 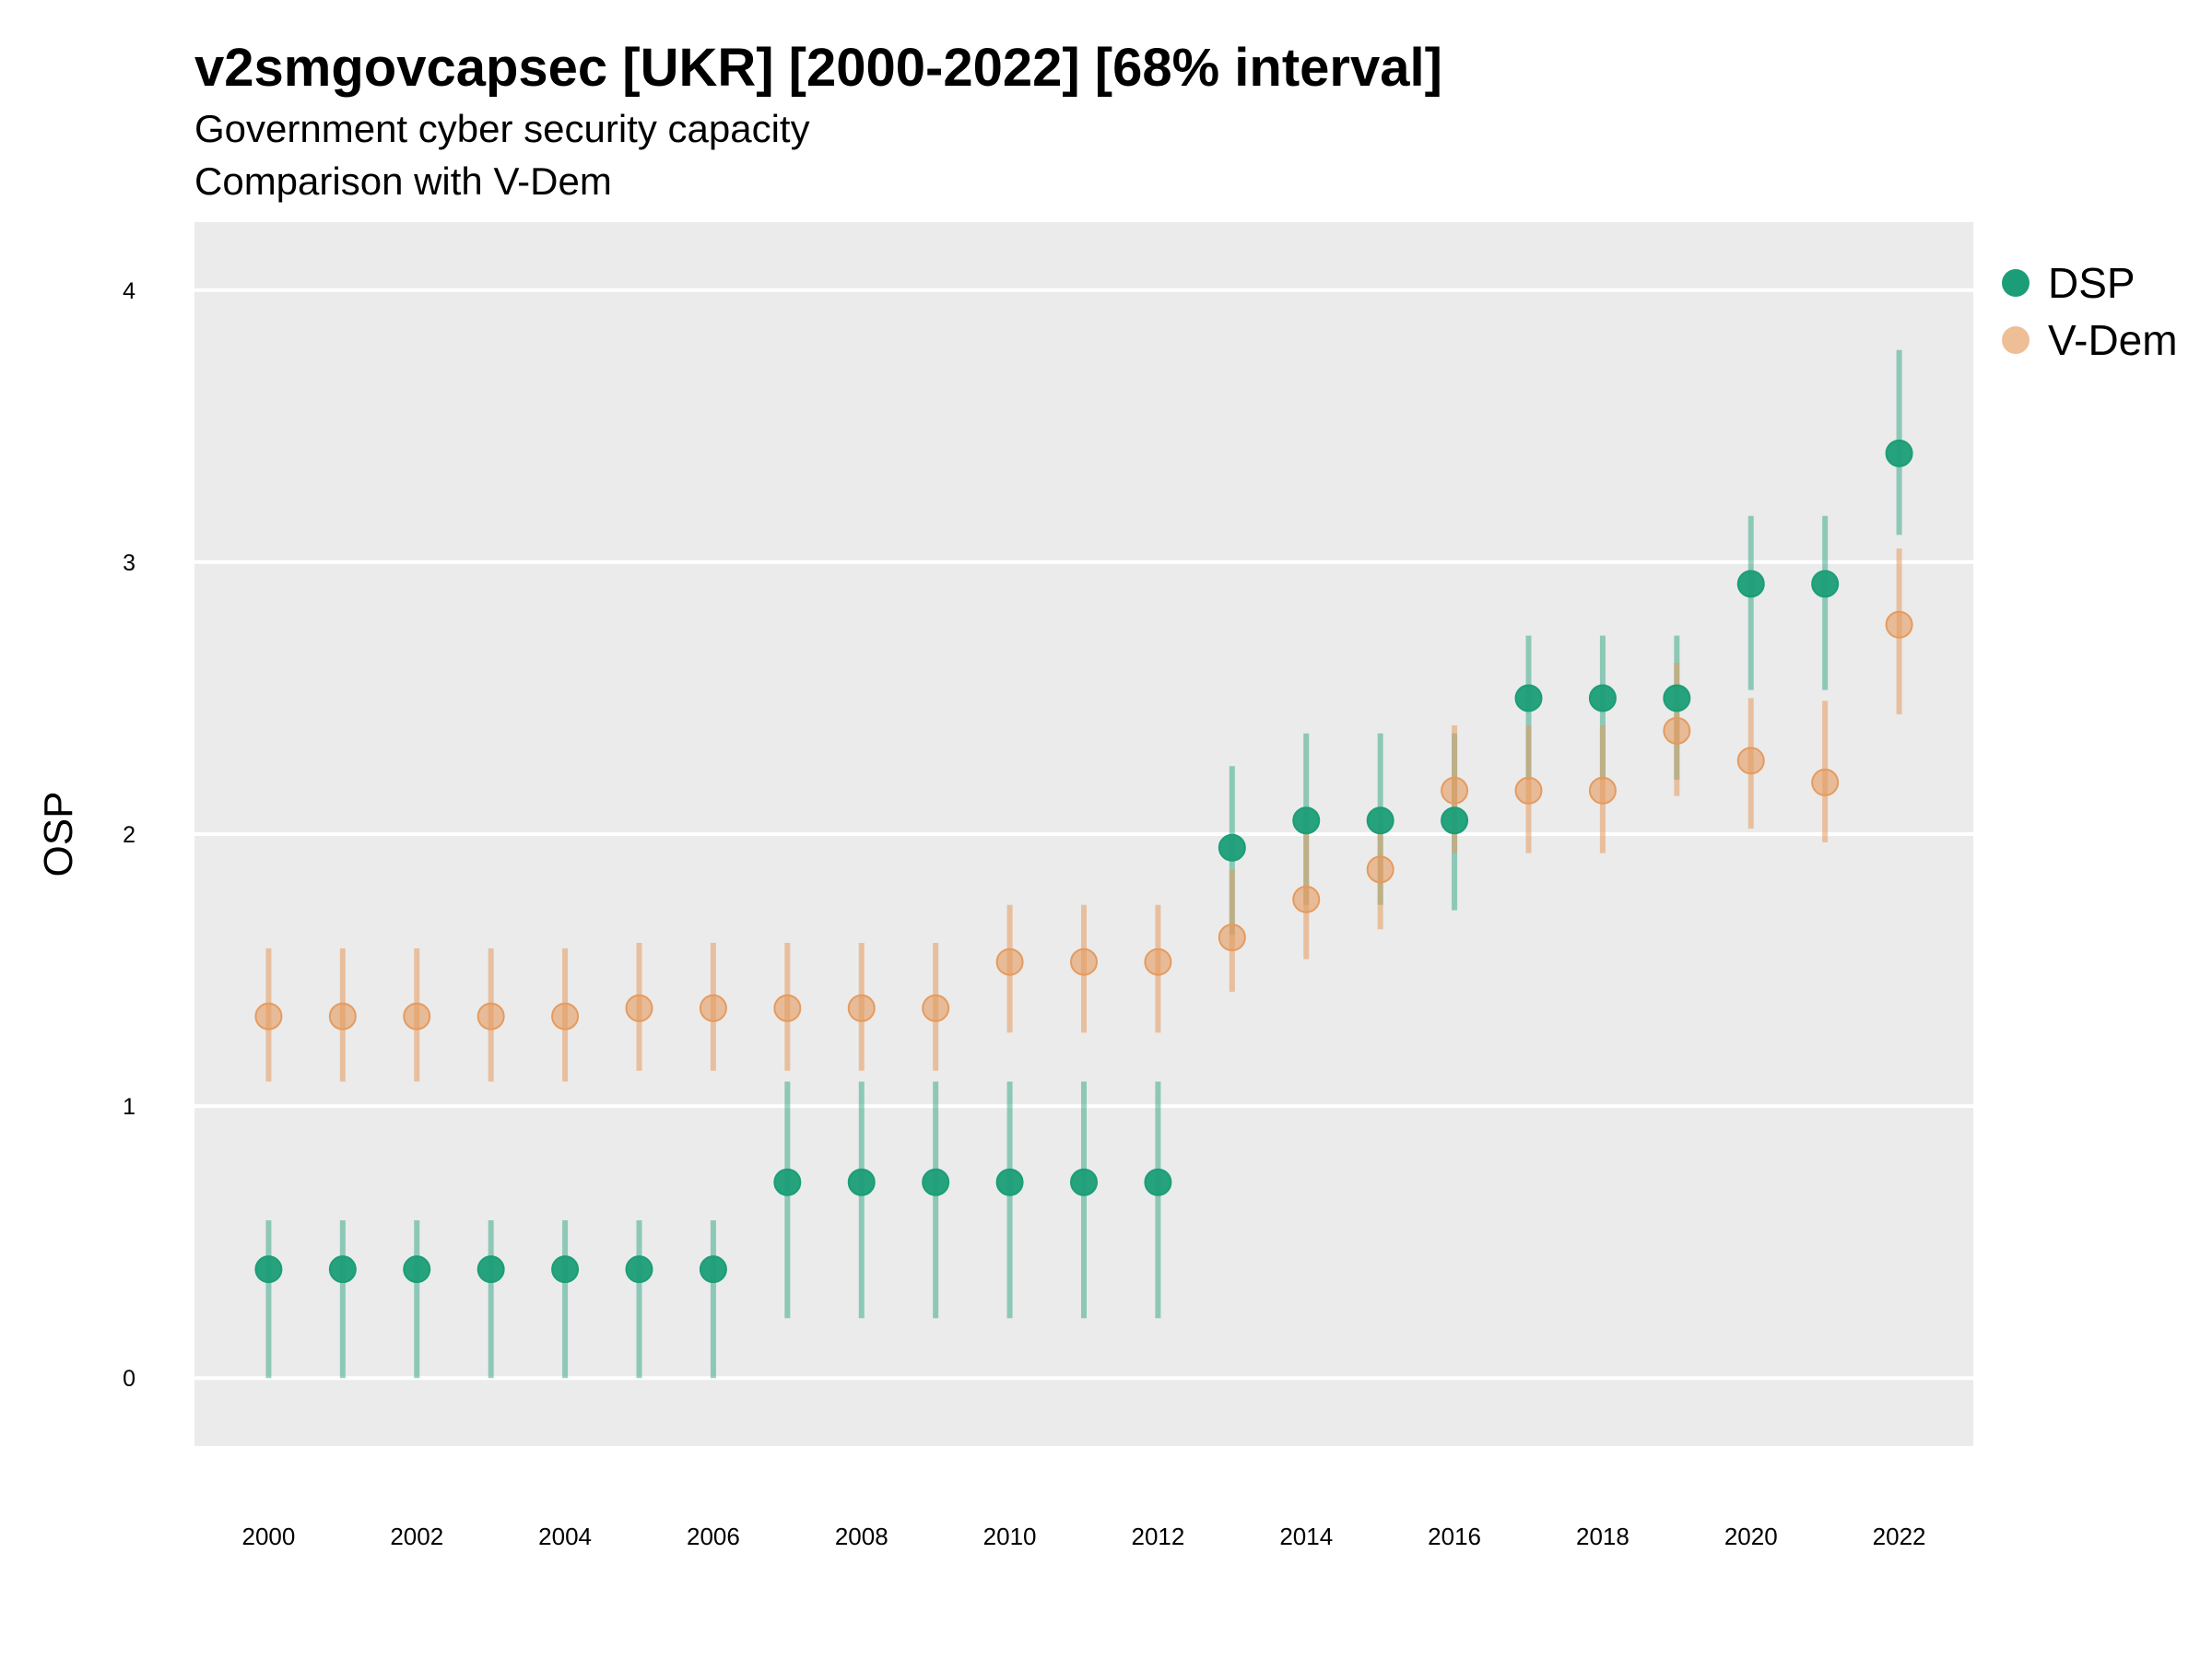 I want to click on y-tick-label: 2, so click(x=129, y=835).